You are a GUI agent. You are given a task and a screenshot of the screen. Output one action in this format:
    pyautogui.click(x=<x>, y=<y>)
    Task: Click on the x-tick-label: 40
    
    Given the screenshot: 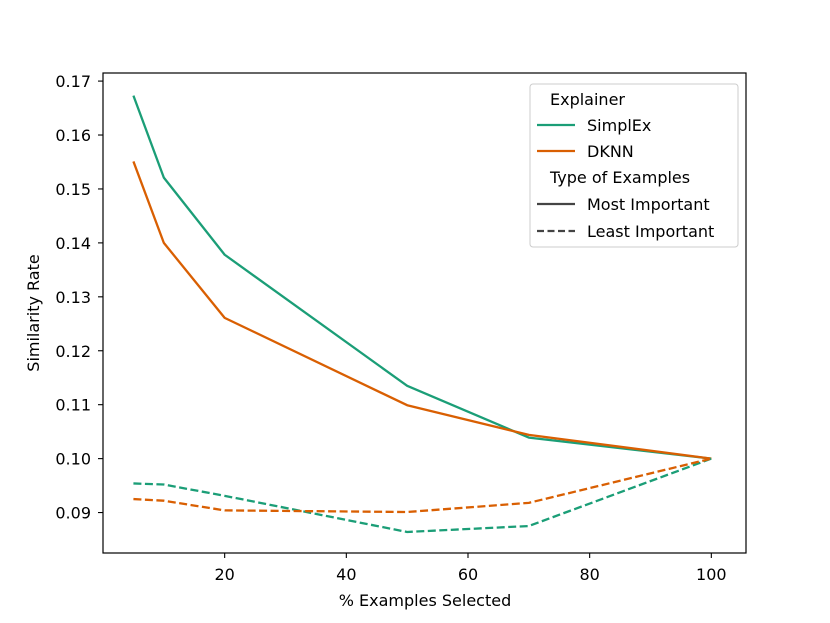 What is the action you would take?
    pyautogui.click(x=346, y=574)
    